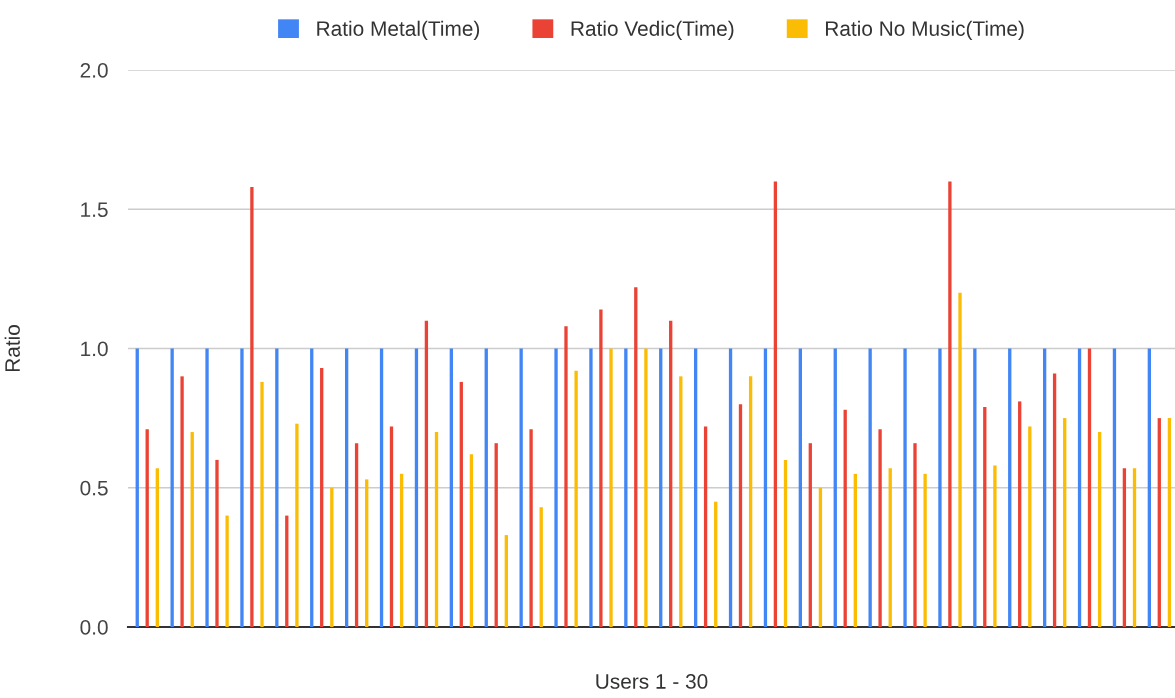 This screenshot has height=698, width=1175. I want to click on legend-label: Ratio No Music(Time), so click(924, 30).